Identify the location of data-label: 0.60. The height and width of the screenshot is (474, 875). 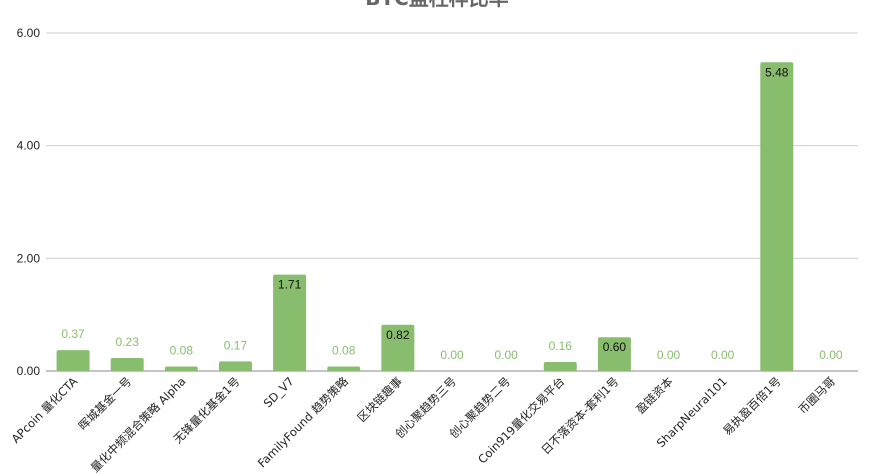
(615, 347).